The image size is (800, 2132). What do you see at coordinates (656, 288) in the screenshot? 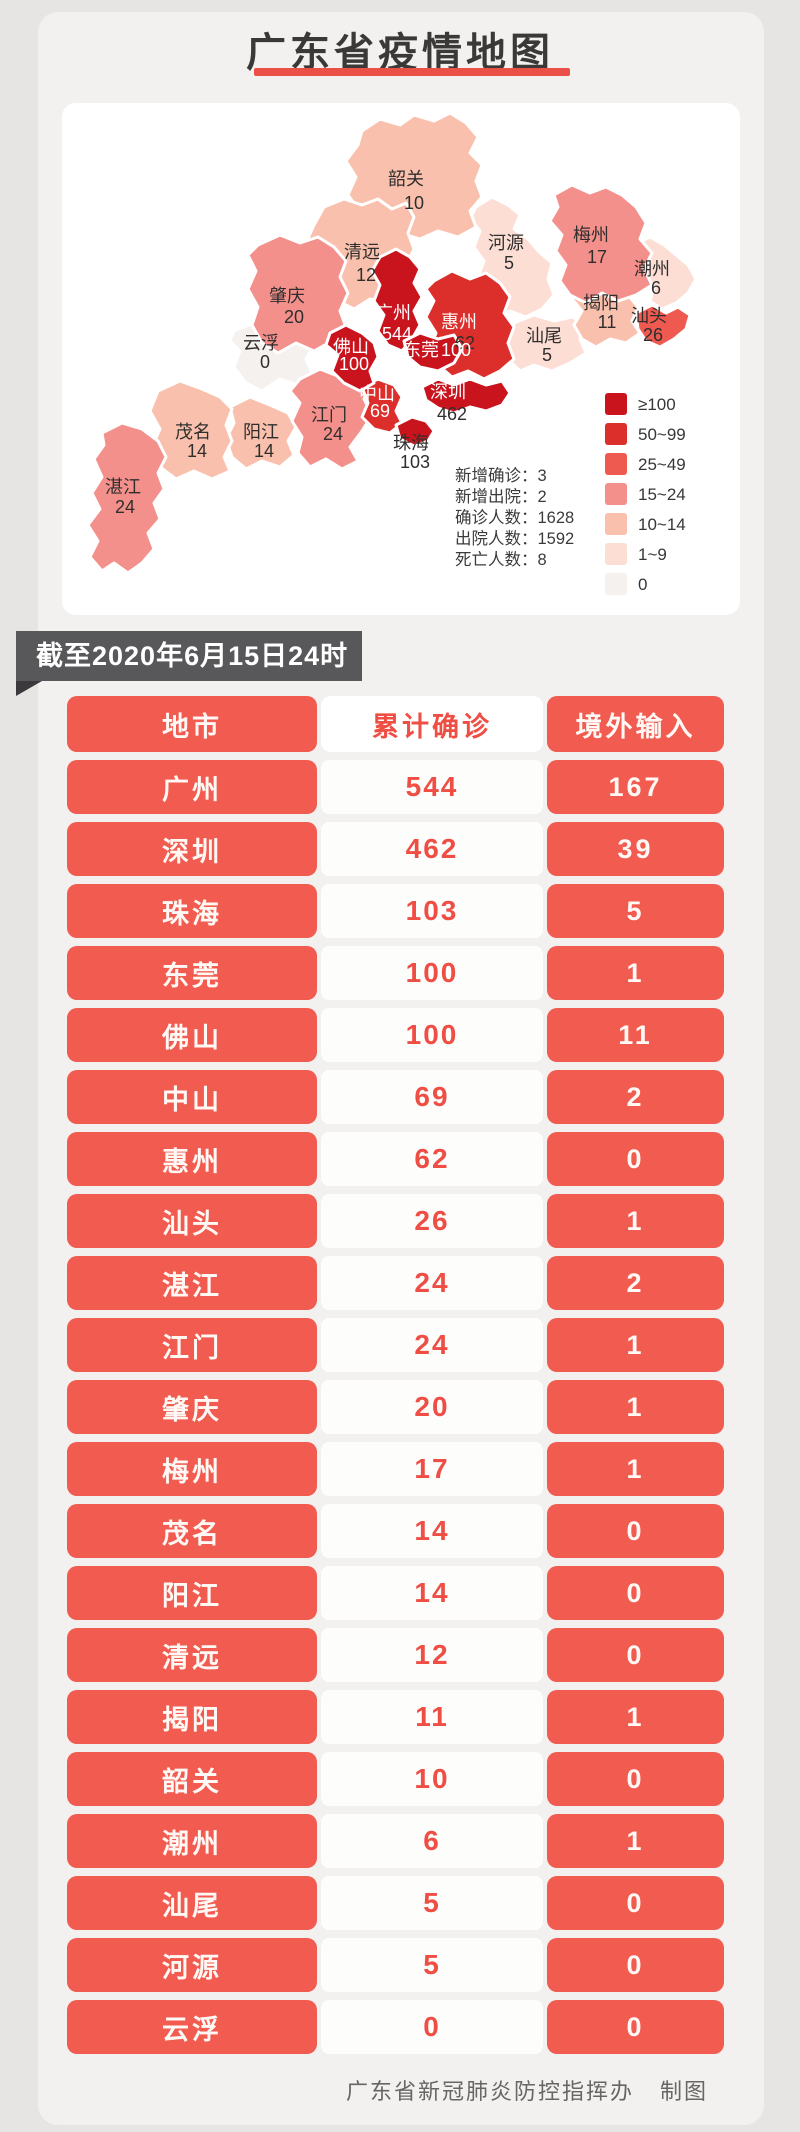
I see `map-count-chaozhou: 6` at bounding box center [656, 288].